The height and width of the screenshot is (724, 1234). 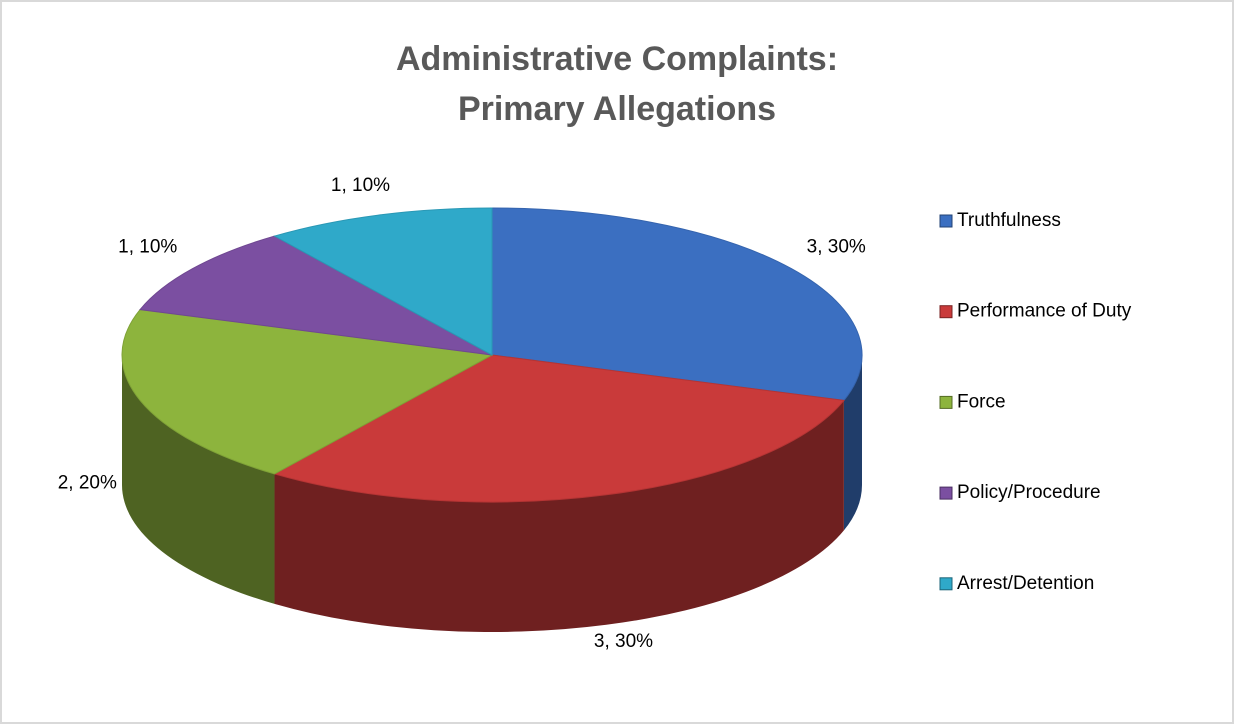 I want to click on chart-title: Primary Allegations, so click(x=617, y=109).